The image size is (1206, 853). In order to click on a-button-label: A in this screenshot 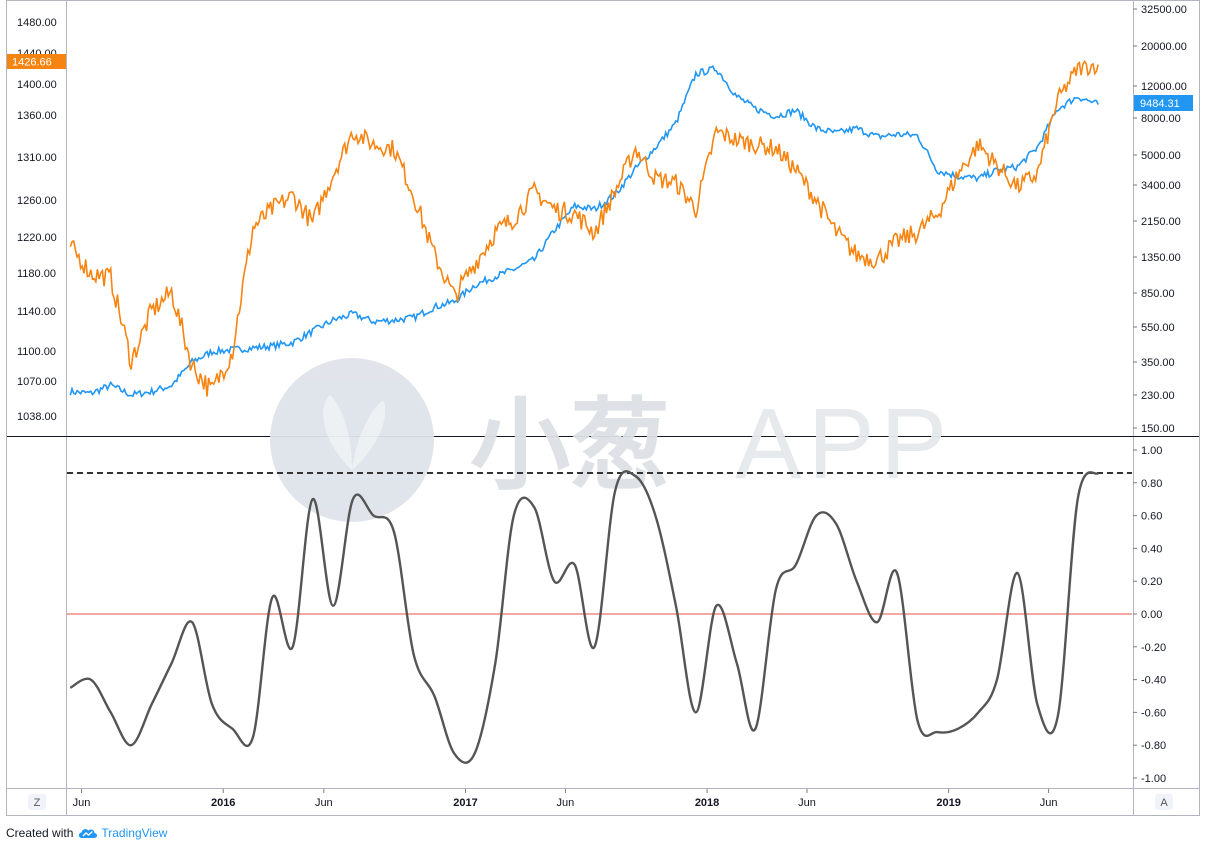, I will do `click(1164, 803)`.